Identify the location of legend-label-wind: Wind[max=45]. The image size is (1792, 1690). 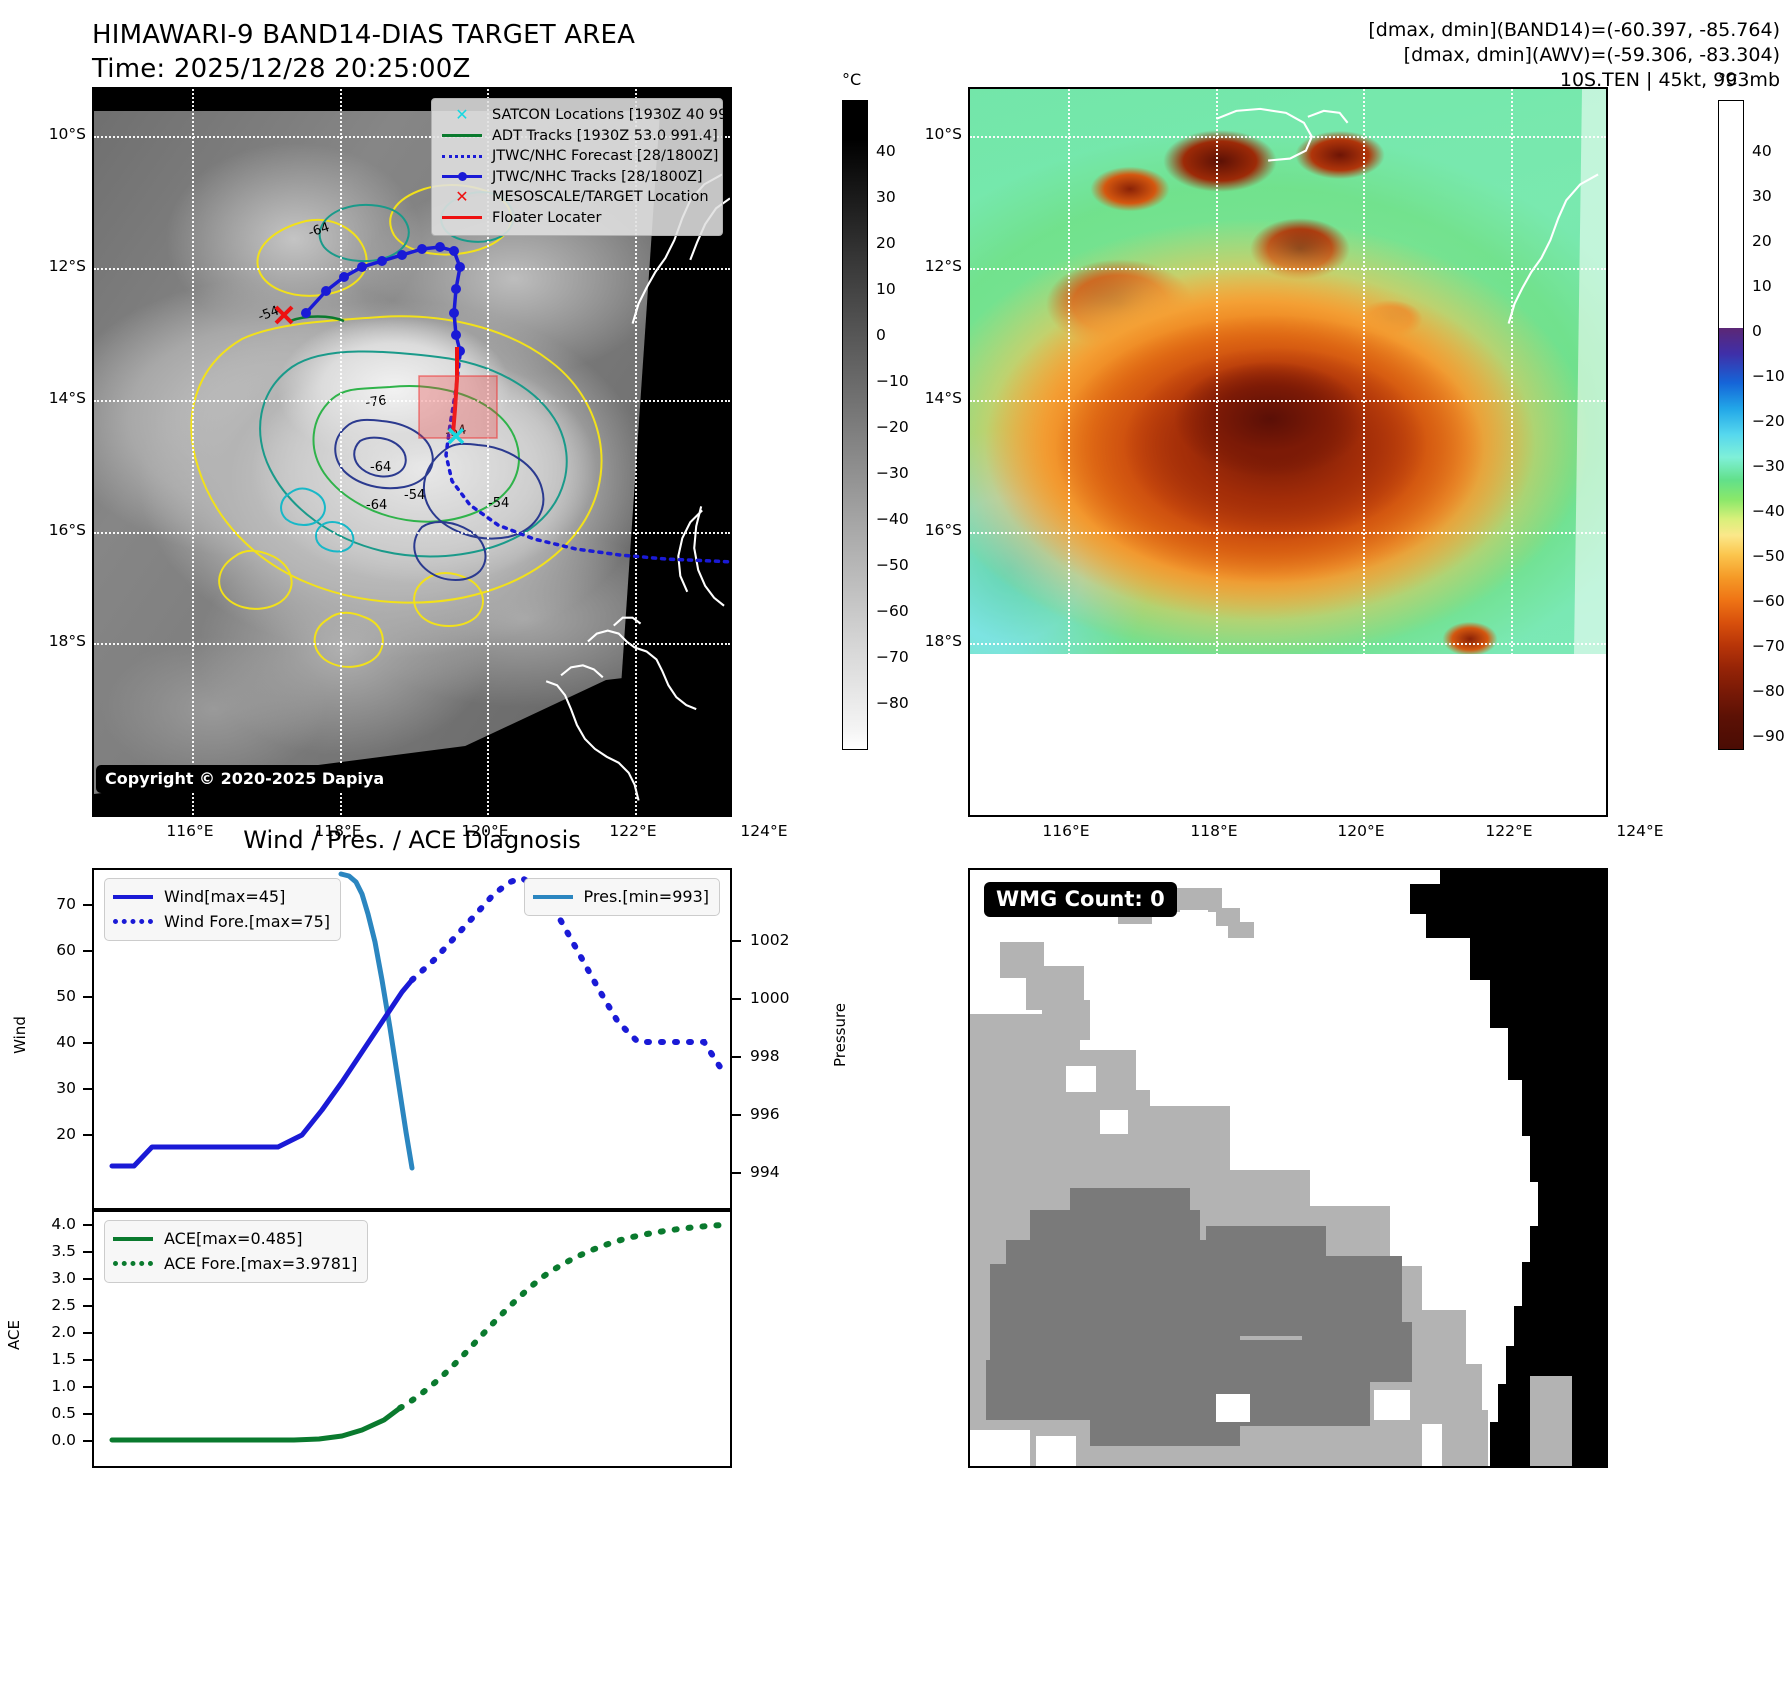
(225, 896).